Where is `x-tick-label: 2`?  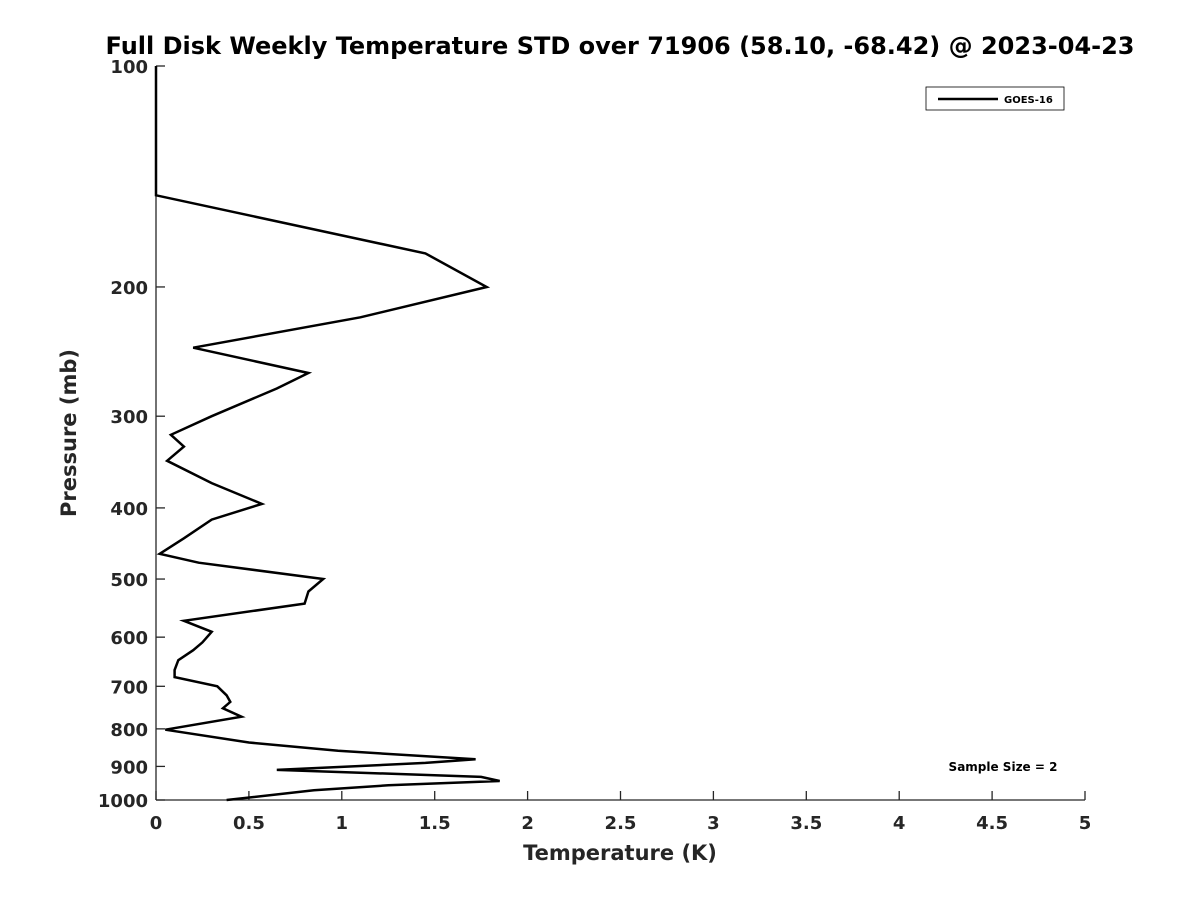
x-tick-label: 2 is located at coordinates (527, 823).